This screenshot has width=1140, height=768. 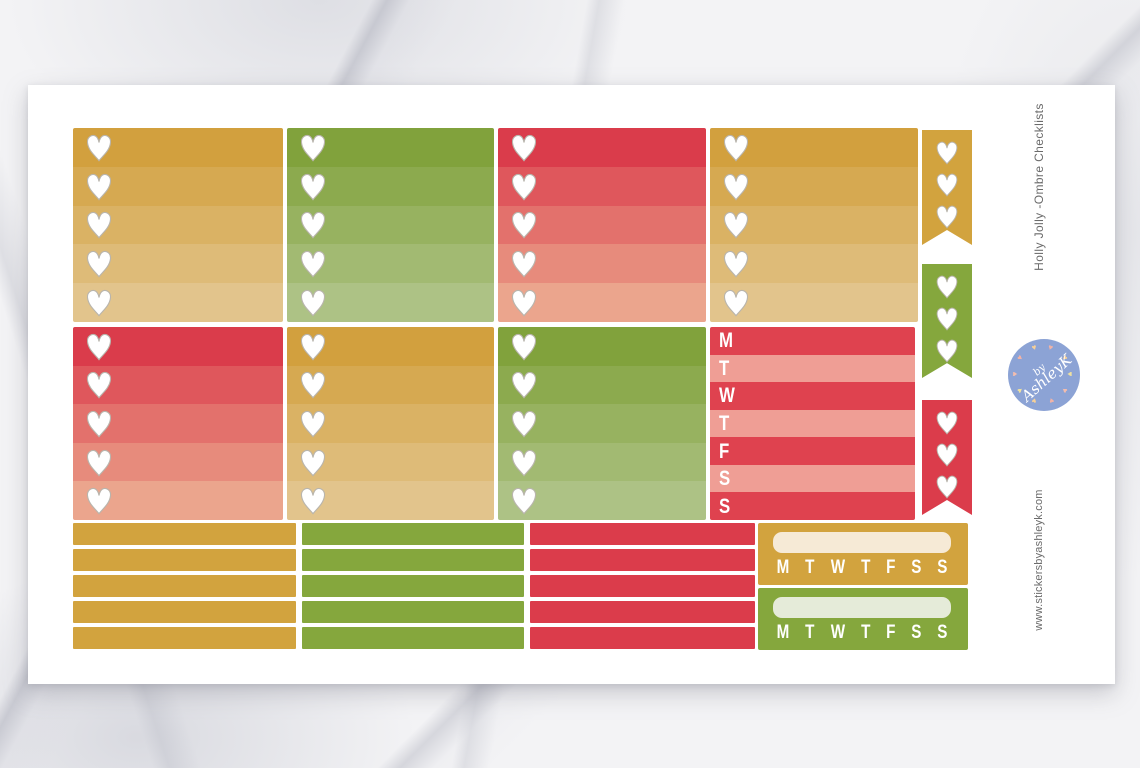 I want to click on weekday-letter: M, so click(x=783, y=567).